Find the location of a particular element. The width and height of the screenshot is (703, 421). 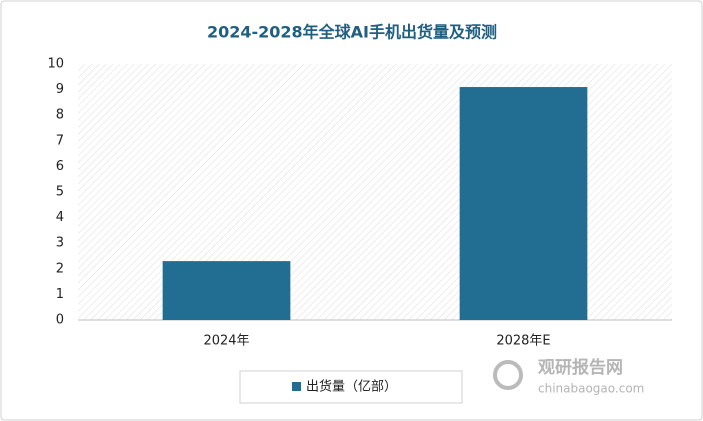

x-tick-label: 2028年E is located at coordinates (523, 341).